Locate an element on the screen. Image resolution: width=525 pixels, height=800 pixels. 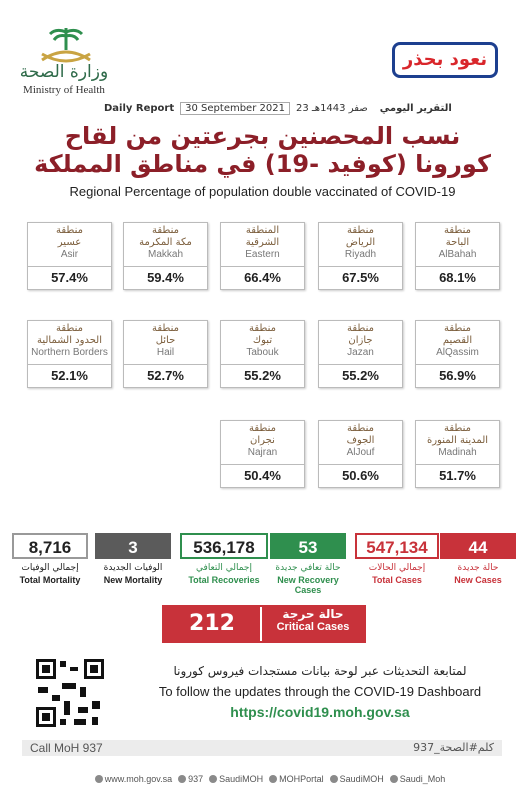
region-card: منطقة جازان Jazan 55.2% is located at coordinates (360, 354).